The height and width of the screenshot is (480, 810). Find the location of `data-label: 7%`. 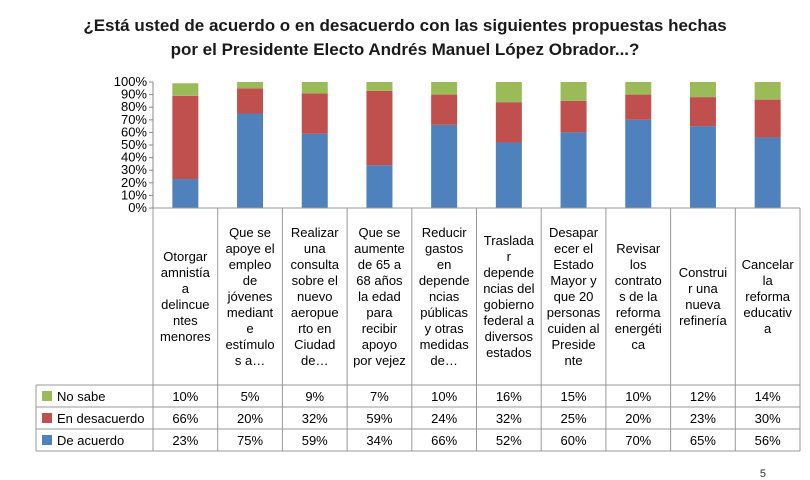

data-label: 7% is located at coordinates (379, 396).